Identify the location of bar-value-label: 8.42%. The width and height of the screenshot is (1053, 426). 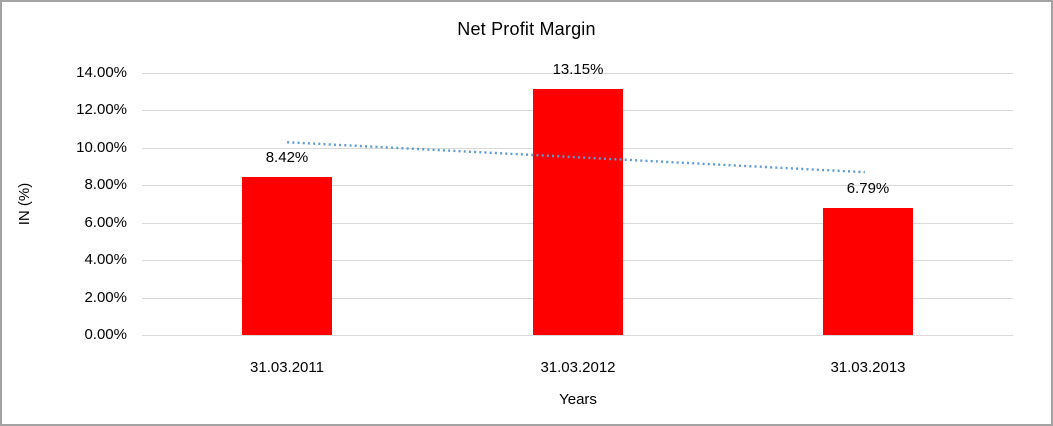
(287, 157).